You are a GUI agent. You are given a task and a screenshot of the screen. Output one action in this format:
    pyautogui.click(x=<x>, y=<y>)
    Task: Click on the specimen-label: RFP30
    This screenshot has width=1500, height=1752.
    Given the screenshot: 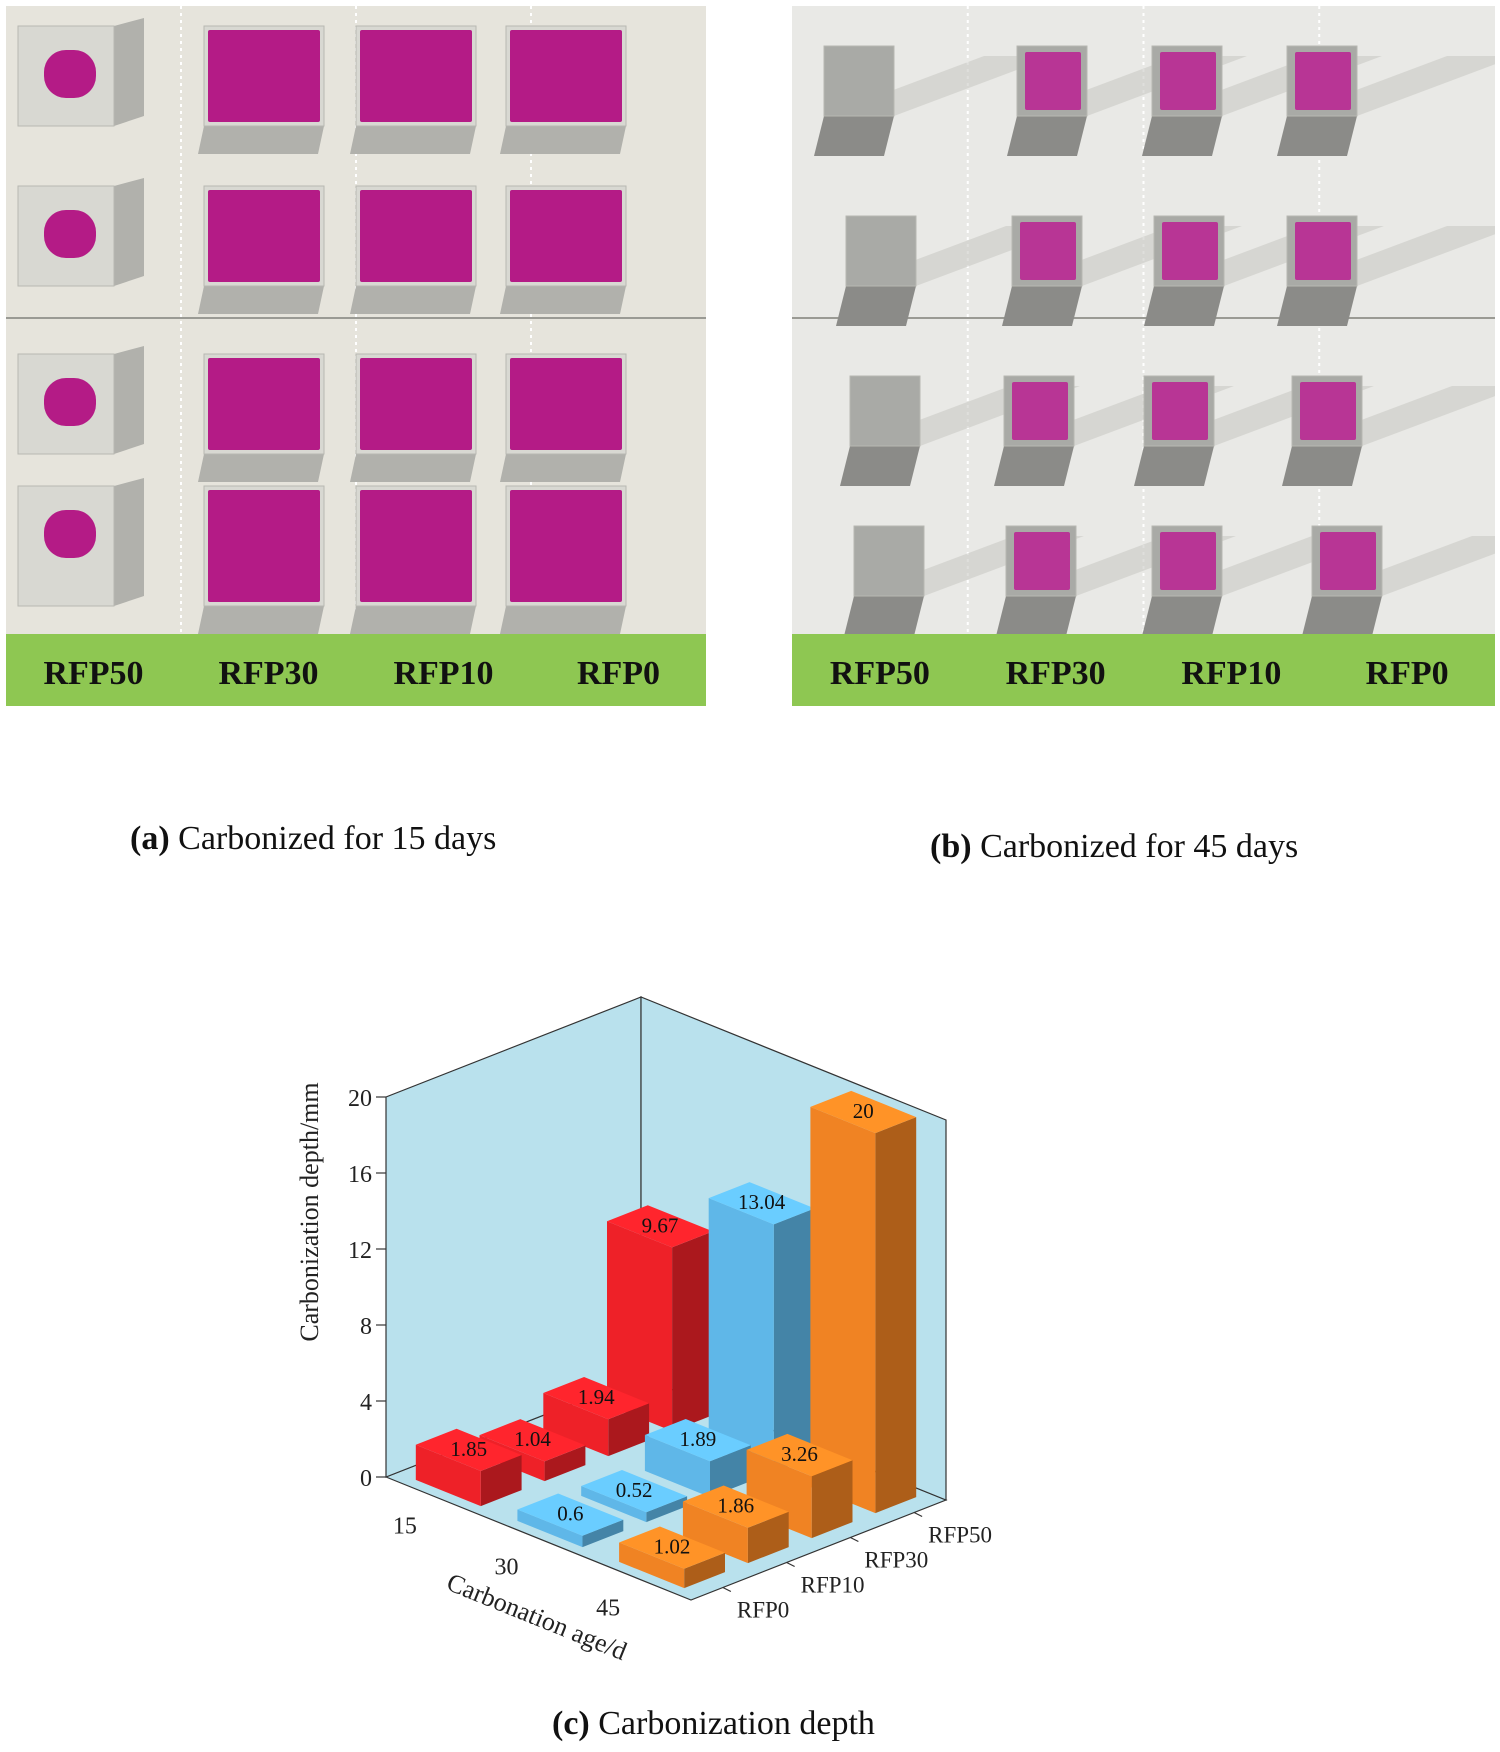 What is the action you would take?
    pyautogui.click(x=268, y=673)
    